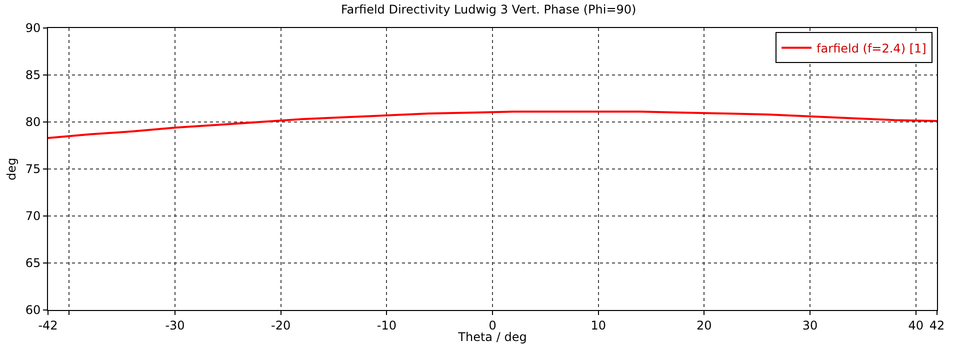  What do you see at coordinates (33, 122) in the screenshot?
I see `y-tick-label: 80` at bounding box center [33, 122].